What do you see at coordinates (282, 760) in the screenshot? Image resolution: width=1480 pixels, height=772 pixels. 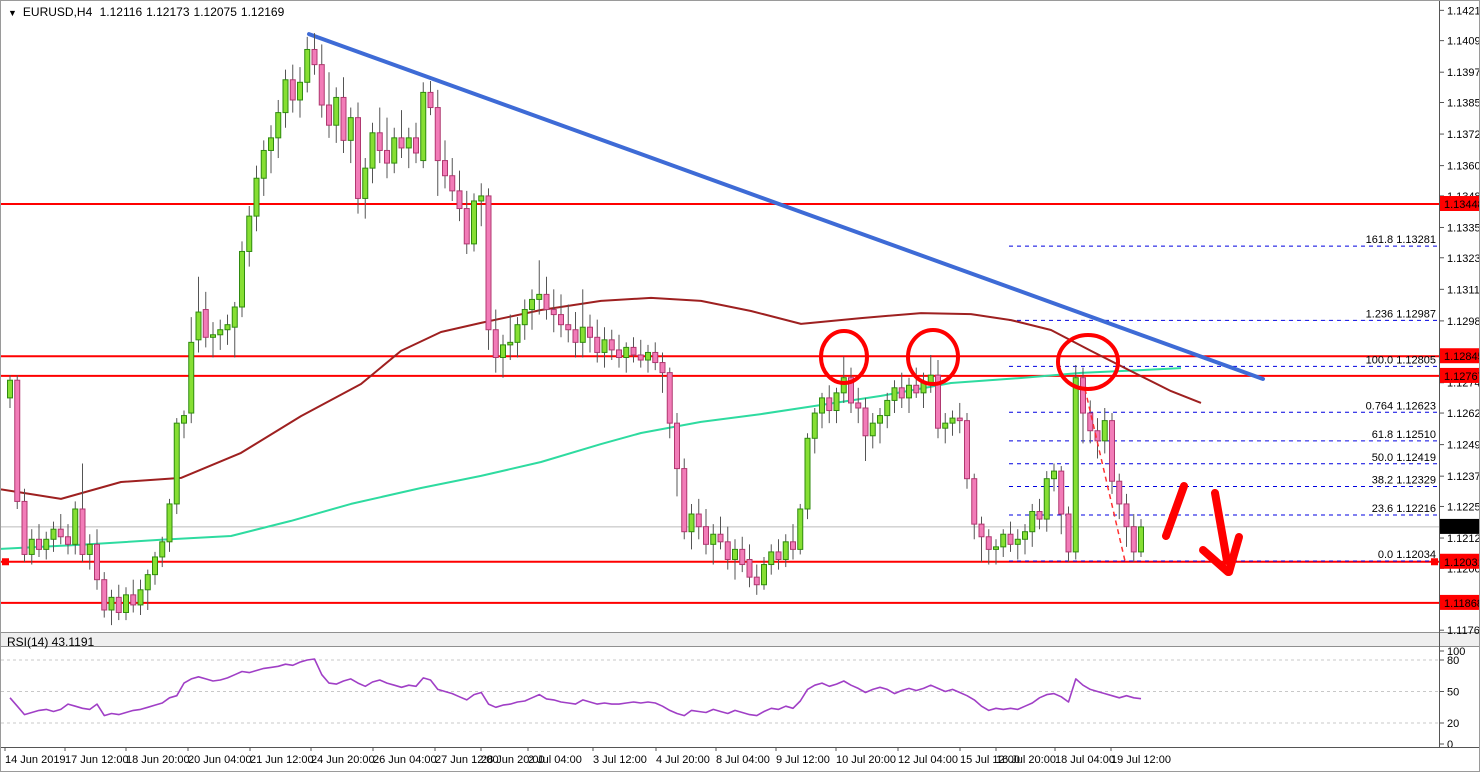 I see `date-tick-label: 21 Jun 12:00` at bounding box center [282, 760].